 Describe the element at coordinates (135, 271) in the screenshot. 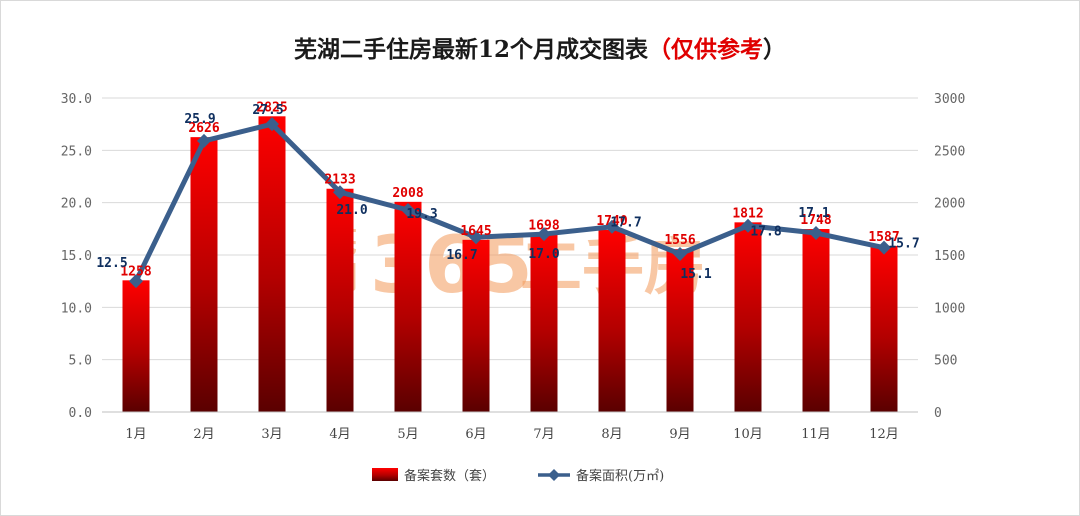

I see `bar-value-label: 1258` at that location.